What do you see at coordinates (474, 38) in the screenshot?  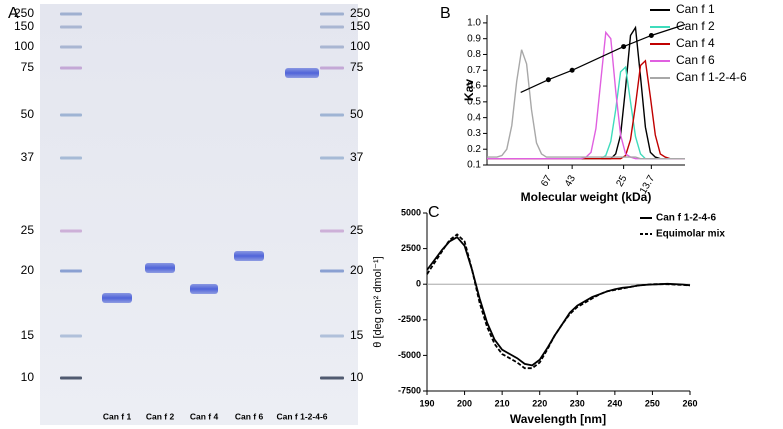 I see `y-tick-label: 0.9` at bounding box center [474, 38].